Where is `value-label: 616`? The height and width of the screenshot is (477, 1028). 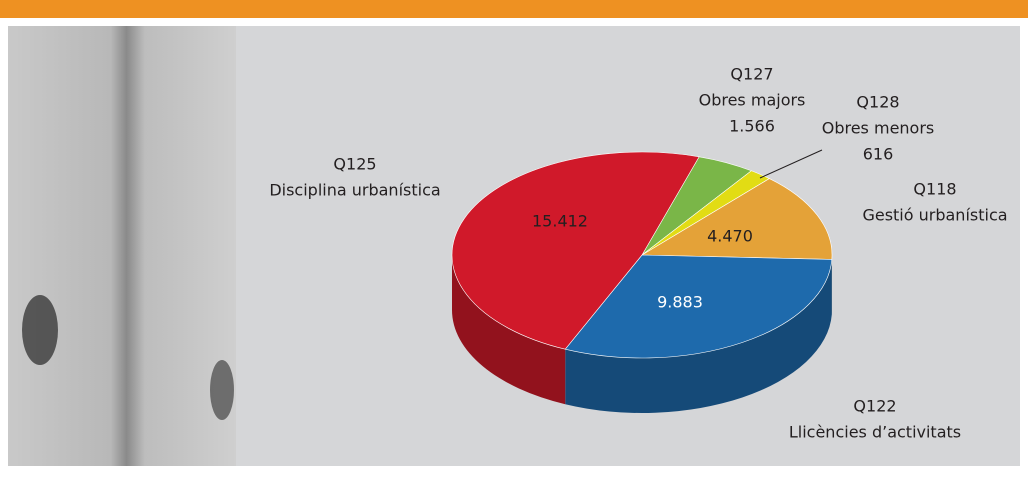
value-label: 616 is located at coordinates (878, 154).